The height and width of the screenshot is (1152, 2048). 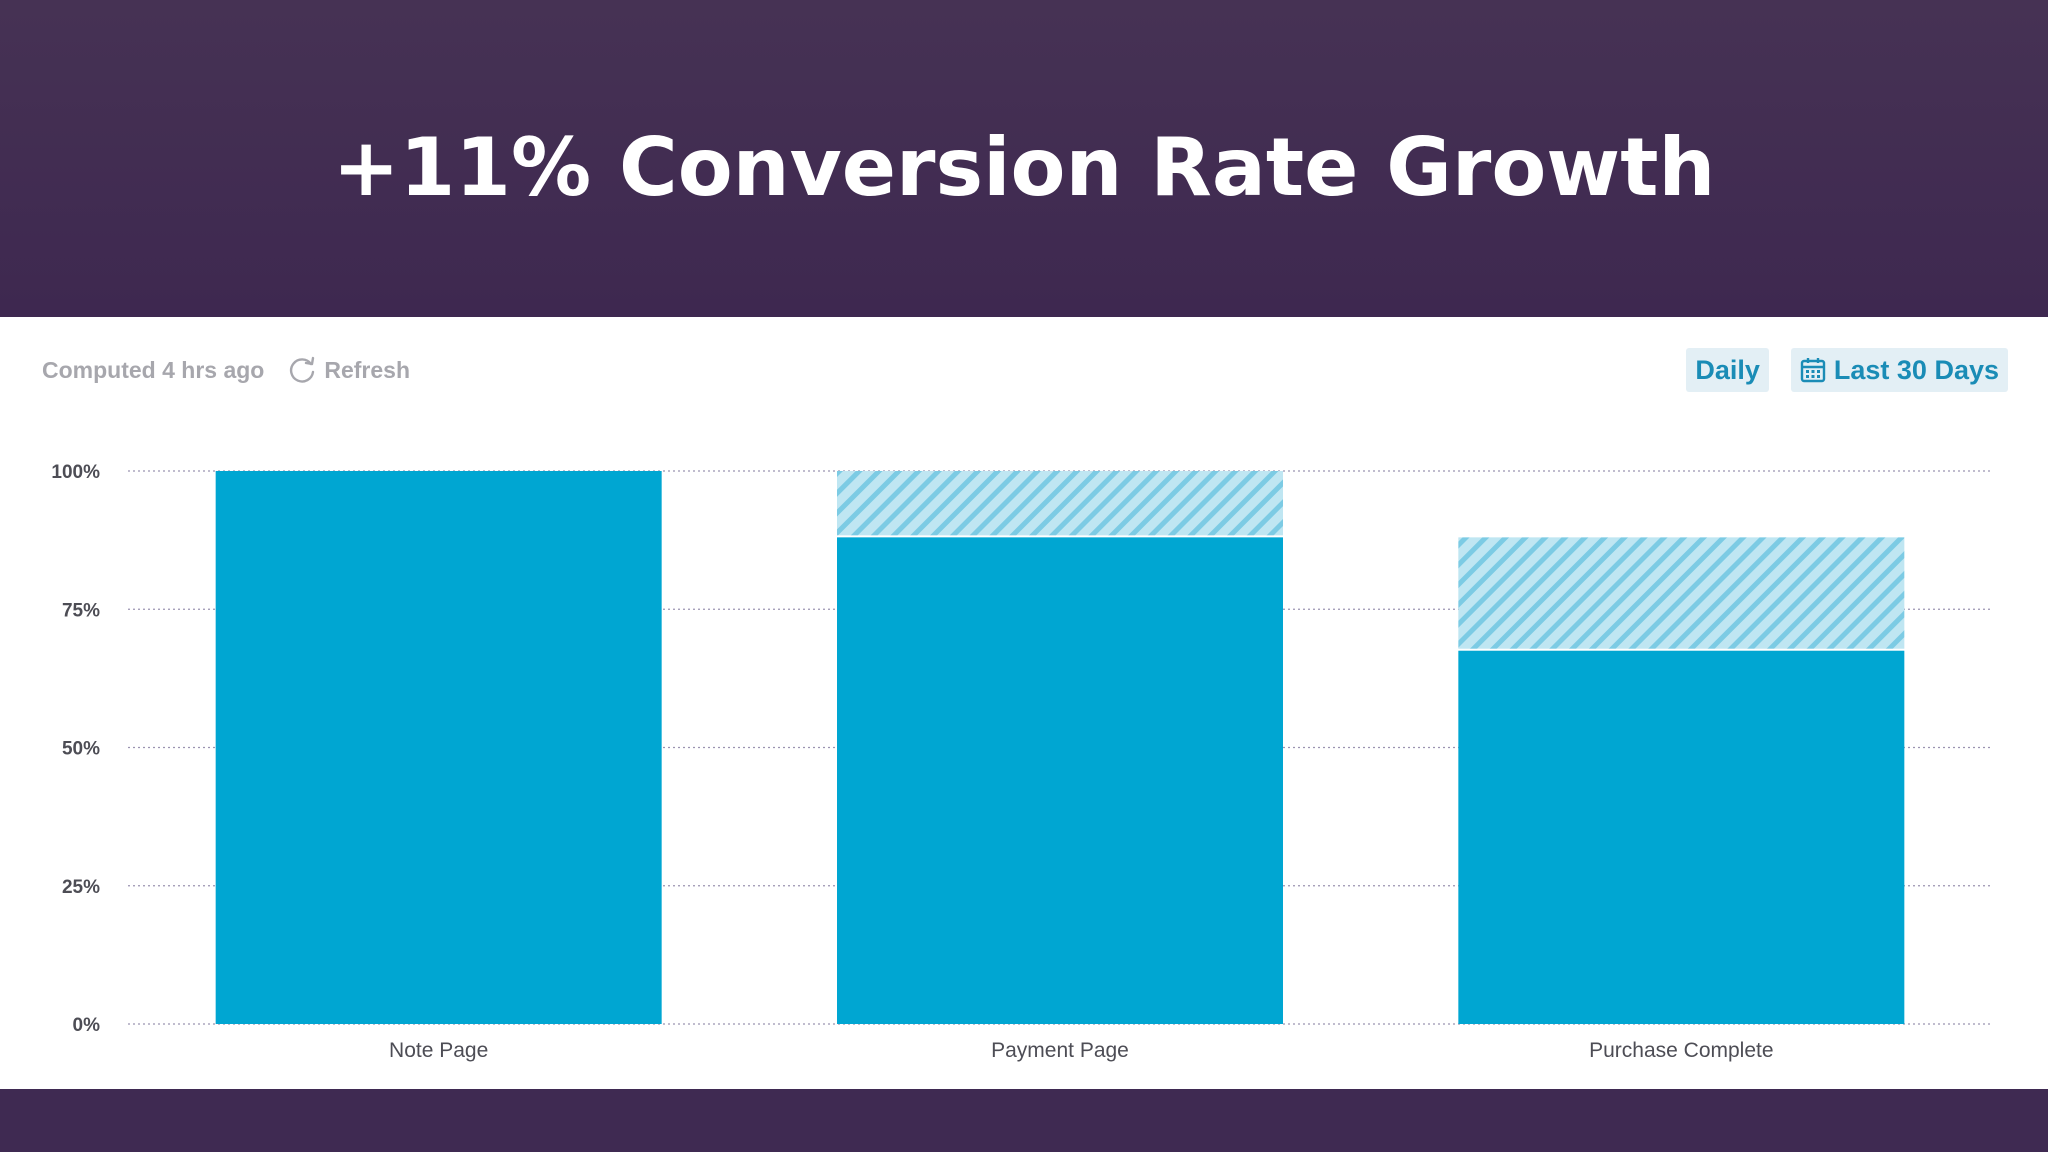 I want to click on calendar-icon, so click(x=1813, y=370).